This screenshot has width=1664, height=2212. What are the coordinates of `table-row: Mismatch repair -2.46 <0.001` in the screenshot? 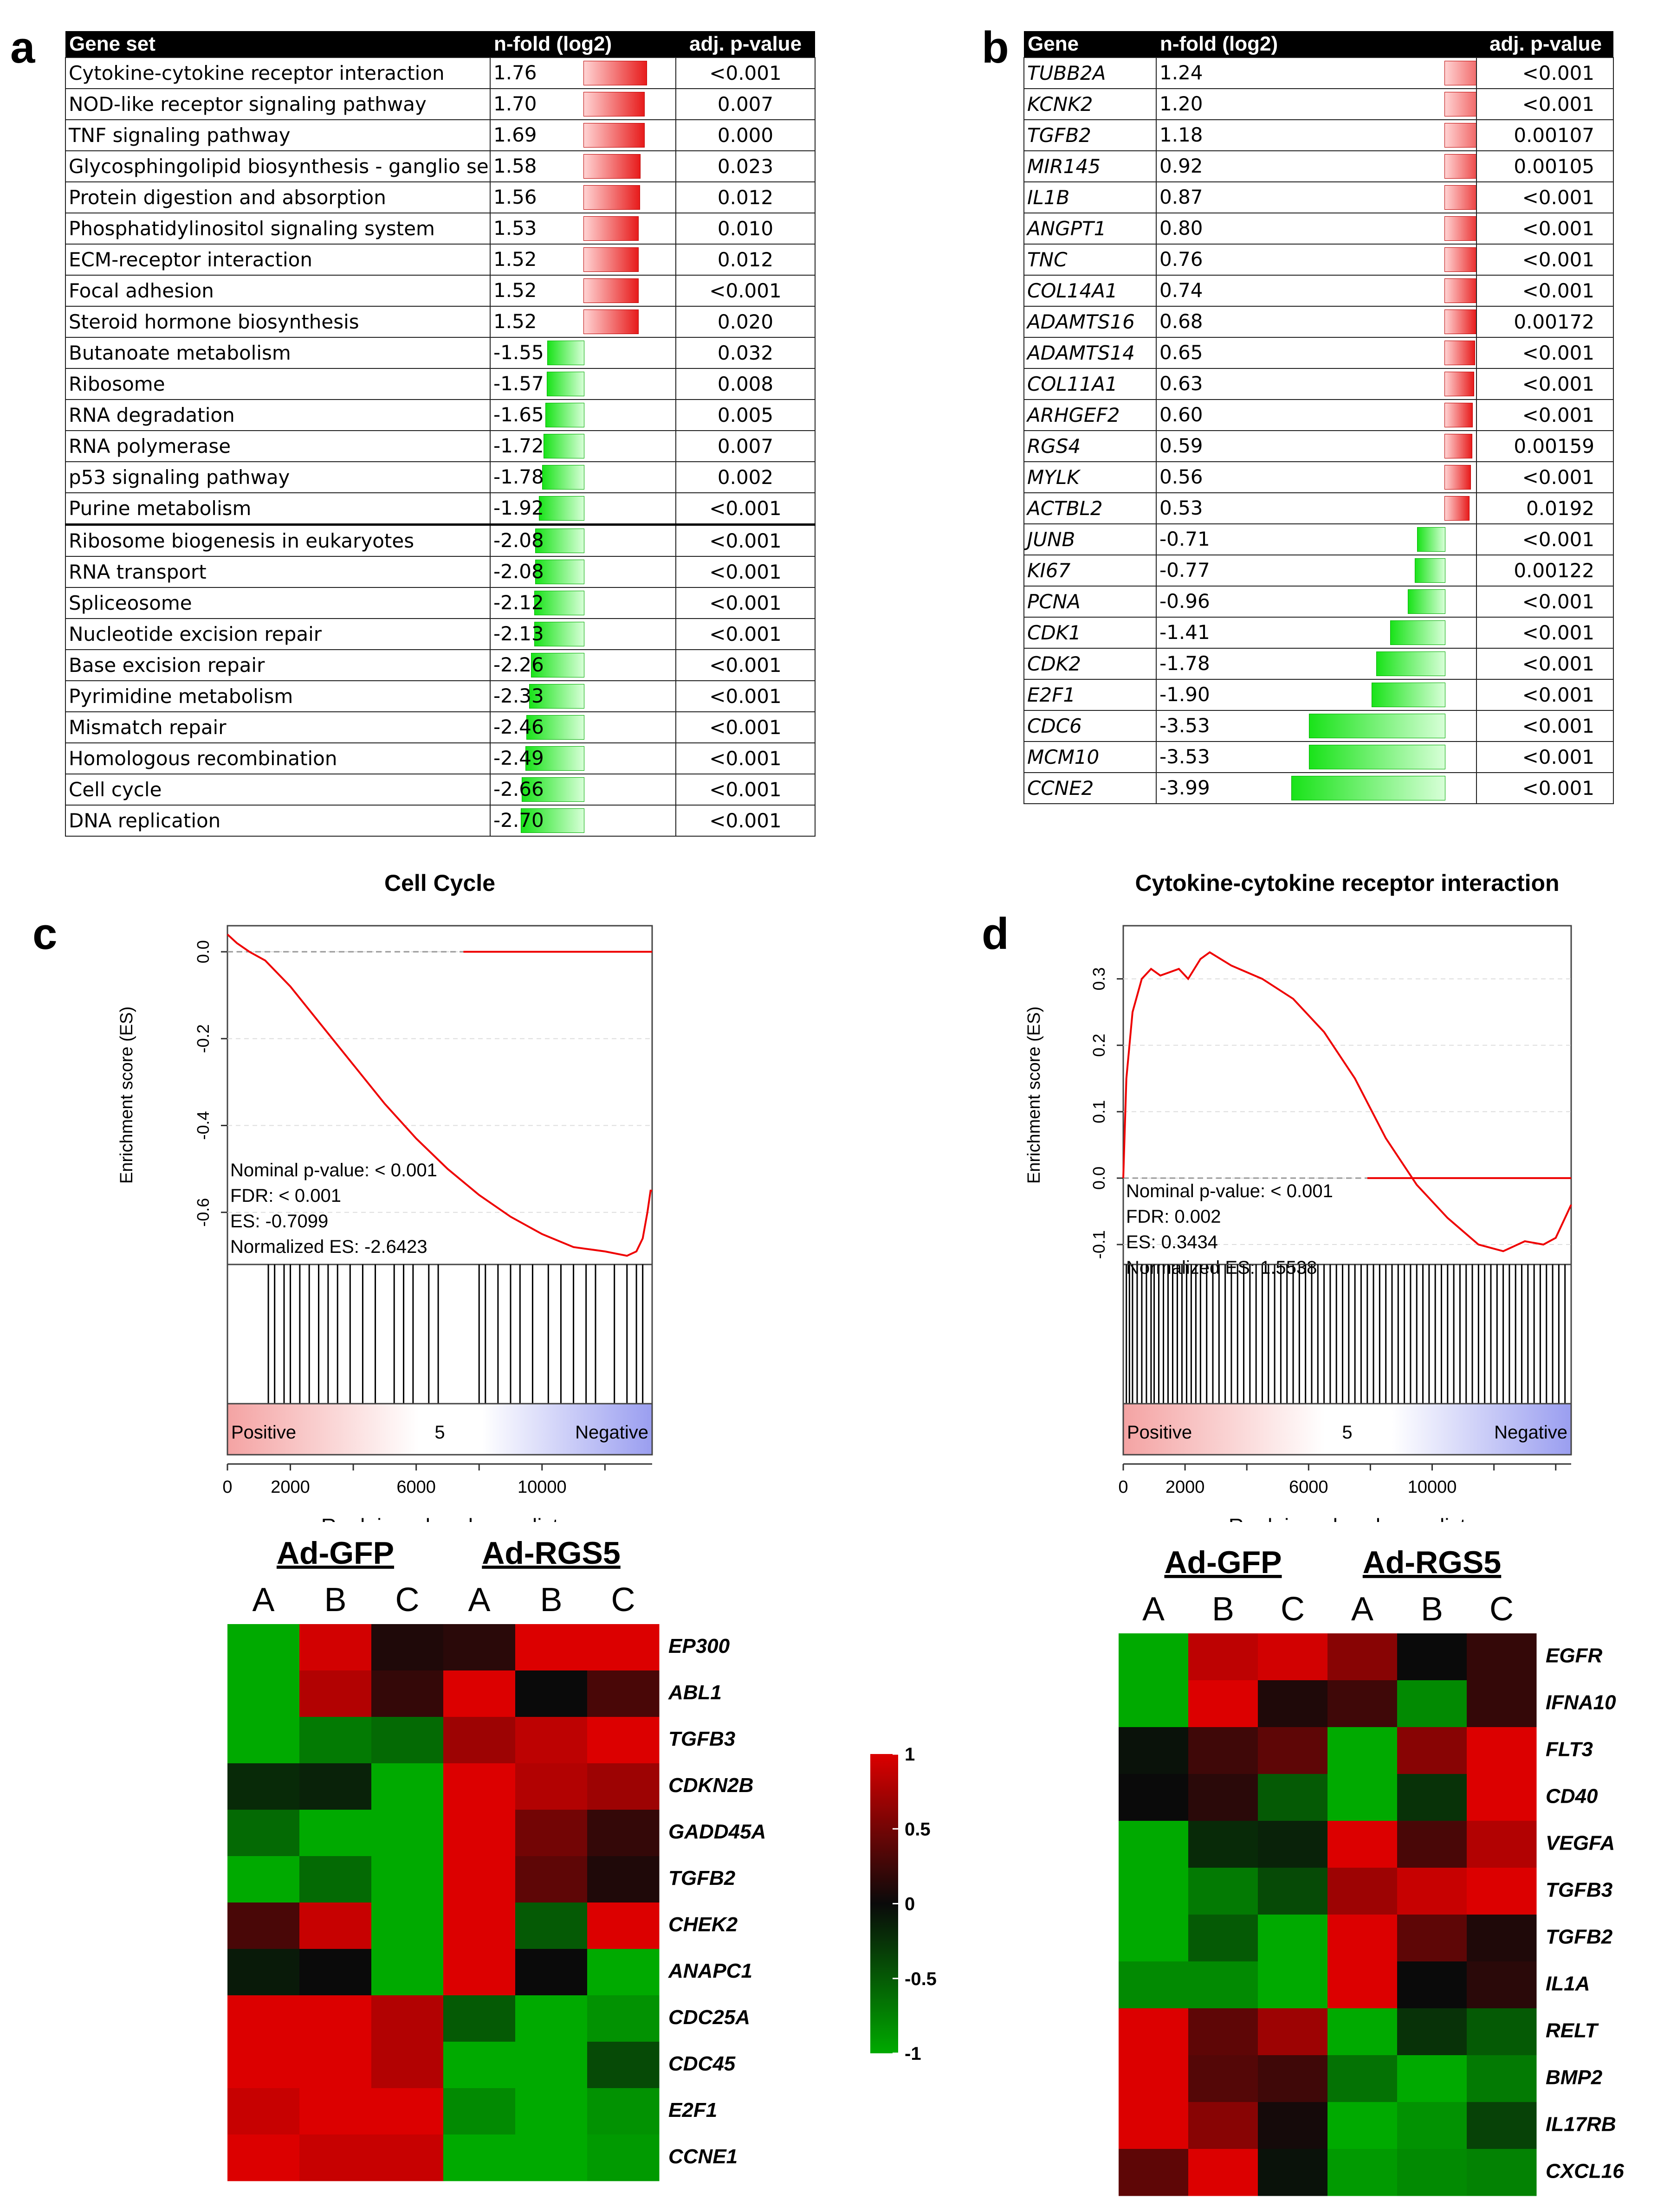 It's located at (441, 727).